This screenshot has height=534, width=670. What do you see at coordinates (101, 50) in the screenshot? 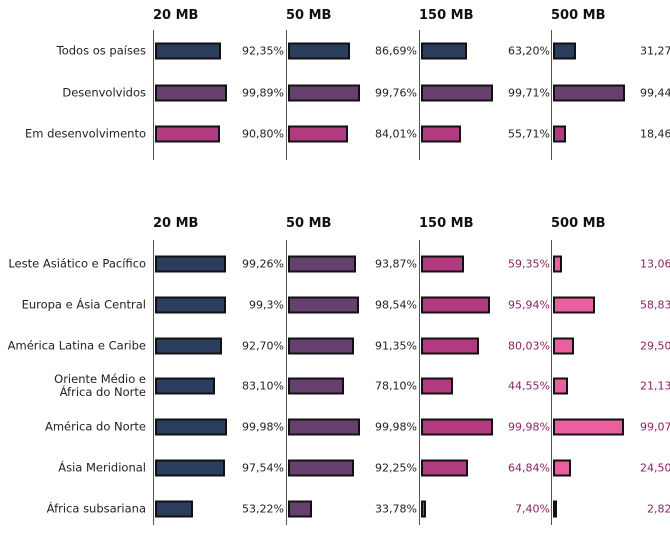
I see `category-label: Todos os países` at bounding box center [101, 50].